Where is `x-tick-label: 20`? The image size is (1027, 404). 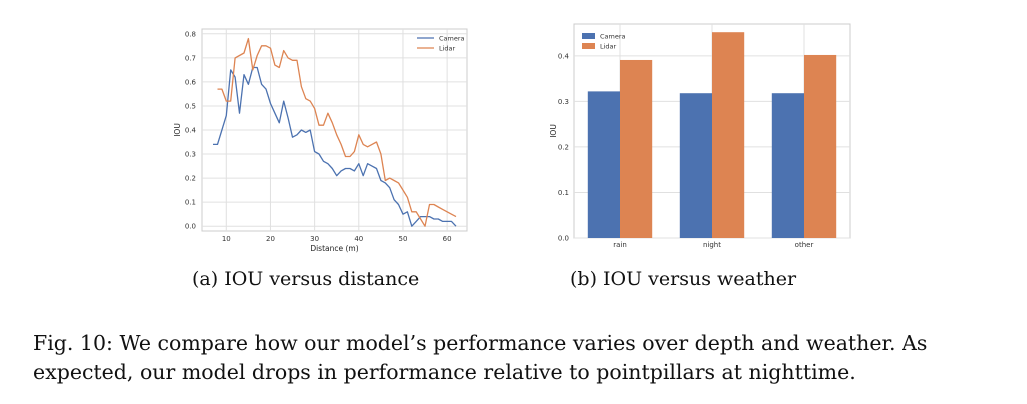 x-tick-label: 20 is located at coordinates (270, 239).